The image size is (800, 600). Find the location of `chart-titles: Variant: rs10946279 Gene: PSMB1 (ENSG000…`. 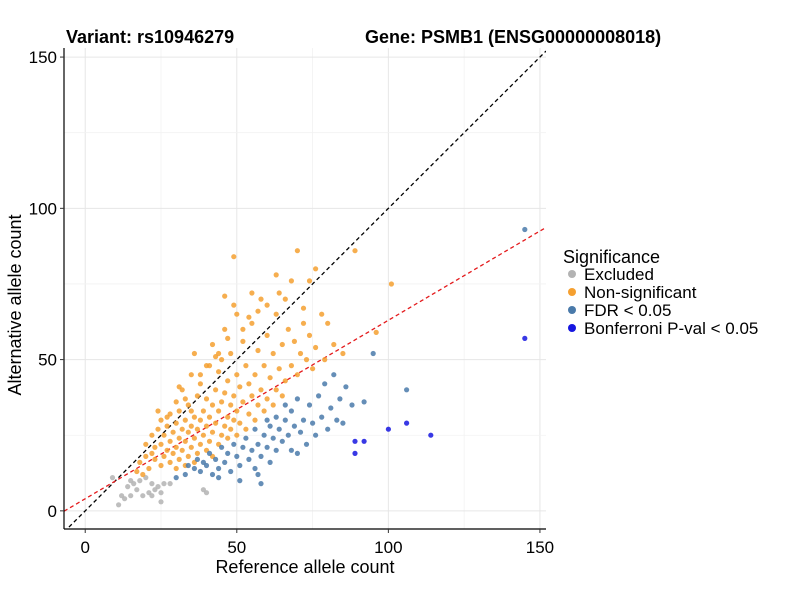

chart-titles: Variant: rs10946279 Gene: PSMB1 (ENSG000… is located at coordinates (363, 37).